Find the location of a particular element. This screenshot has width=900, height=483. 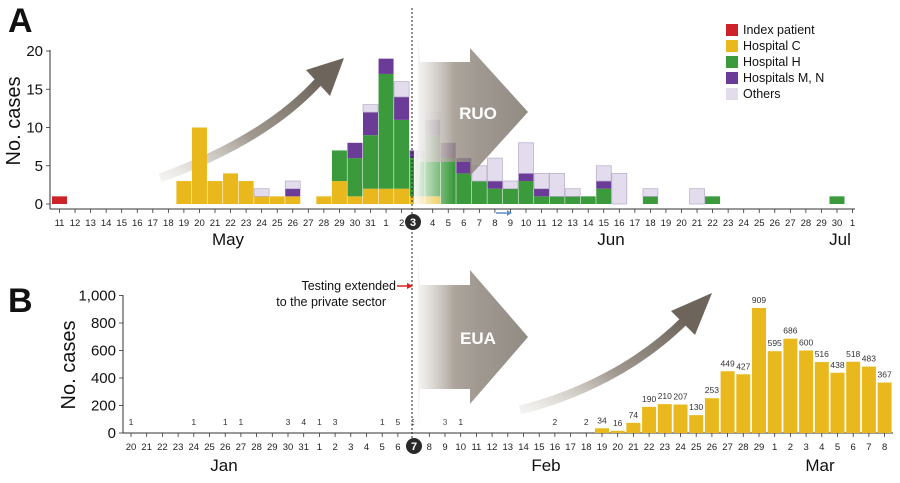

panel-b-x-tick-label: 23 is located at coordinates (665, 447).